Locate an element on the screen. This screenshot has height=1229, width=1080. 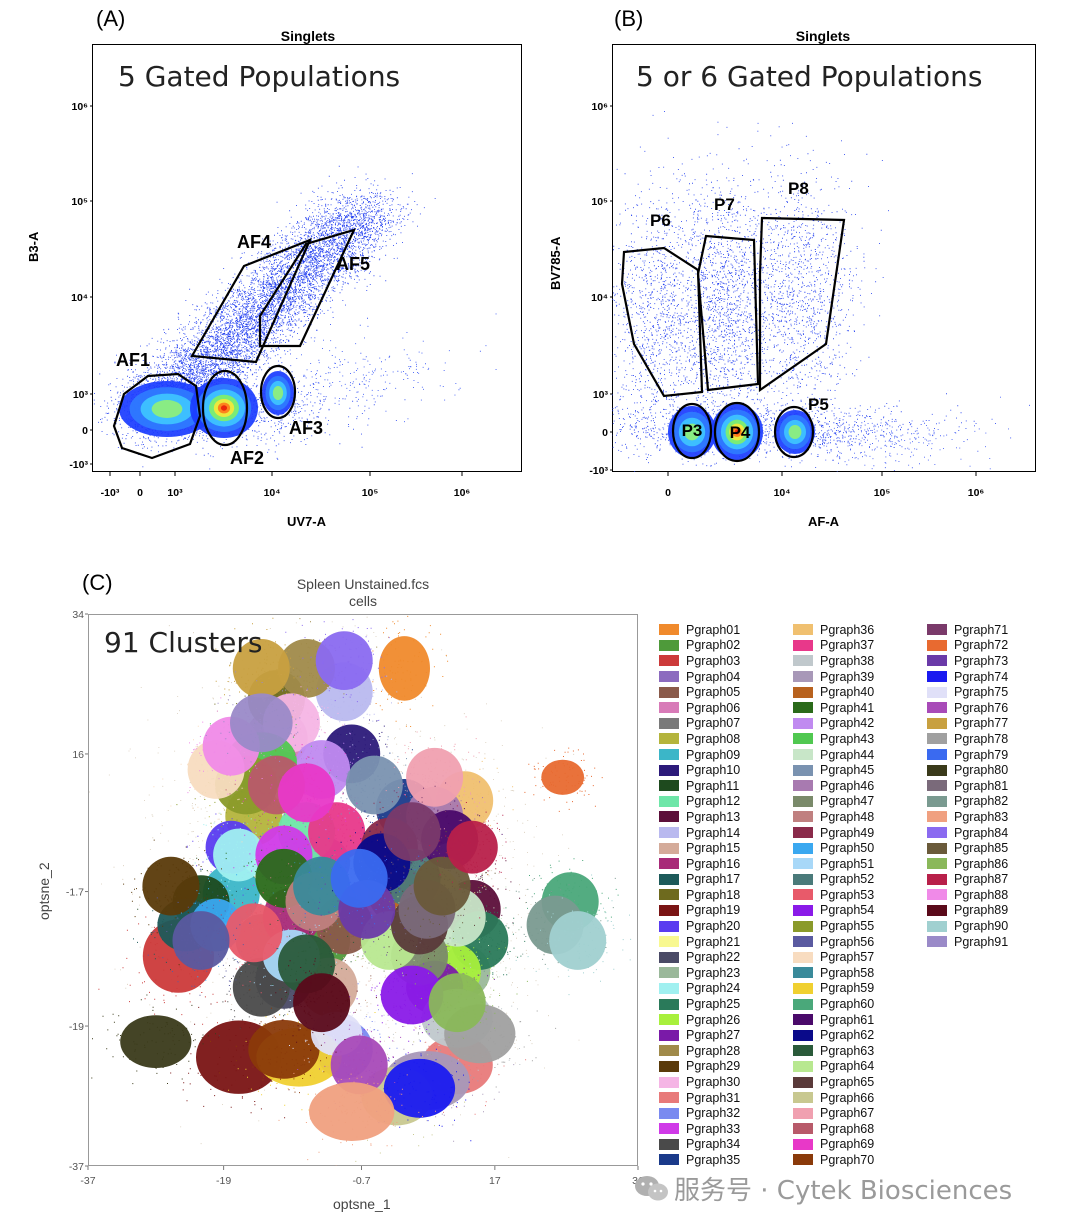
legend-item-Pgraph88: Pgraph88 is located at coordinates (967, 895).